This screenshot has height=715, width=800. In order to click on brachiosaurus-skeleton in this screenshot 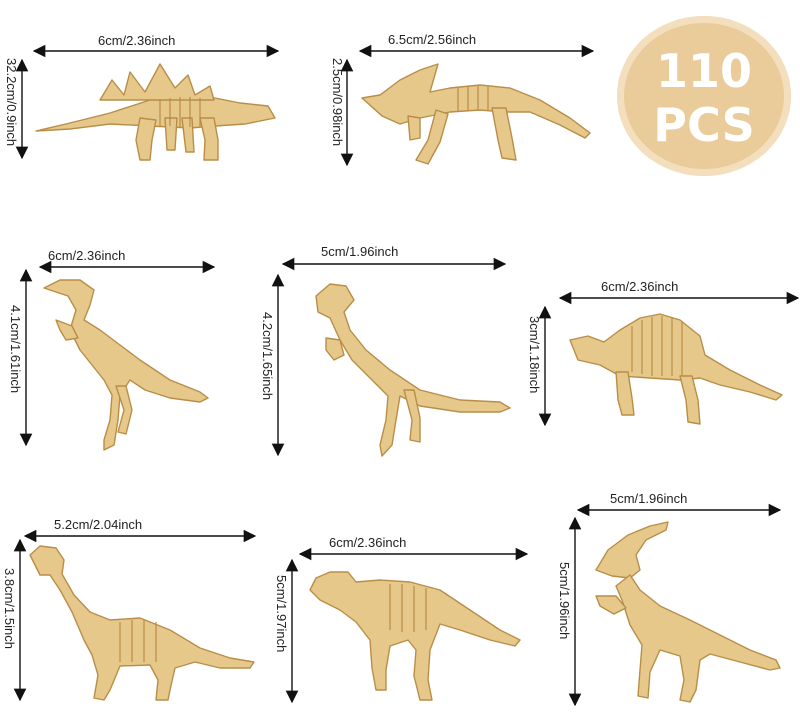, I will do `click(142, 623)`.